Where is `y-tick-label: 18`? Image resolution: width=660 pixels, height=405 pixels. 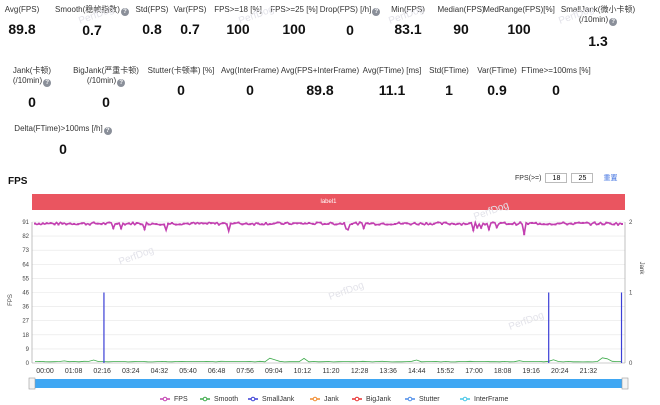
y-tick-label: 18 is located at coordinates (25, 336).